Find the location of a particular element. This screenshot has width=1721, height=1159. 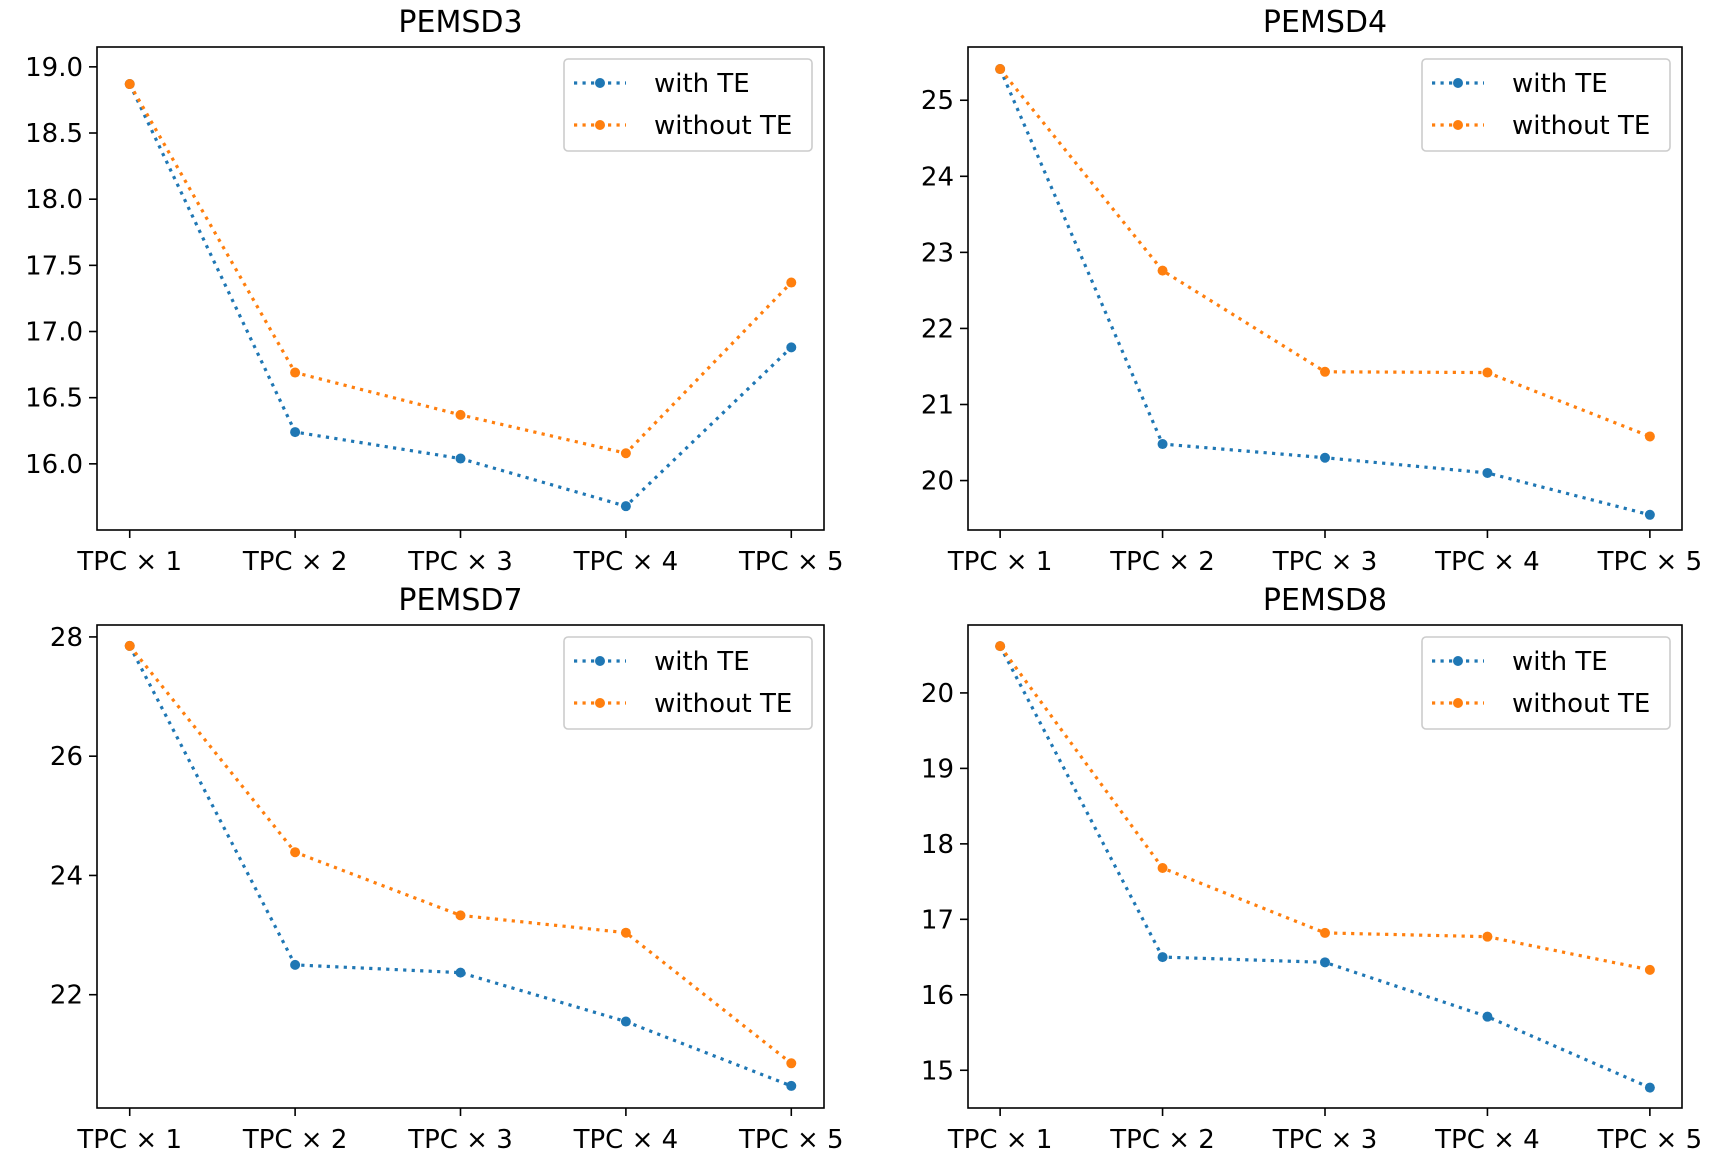

y-tick-label: 22 is located at coordinates (937, 329).